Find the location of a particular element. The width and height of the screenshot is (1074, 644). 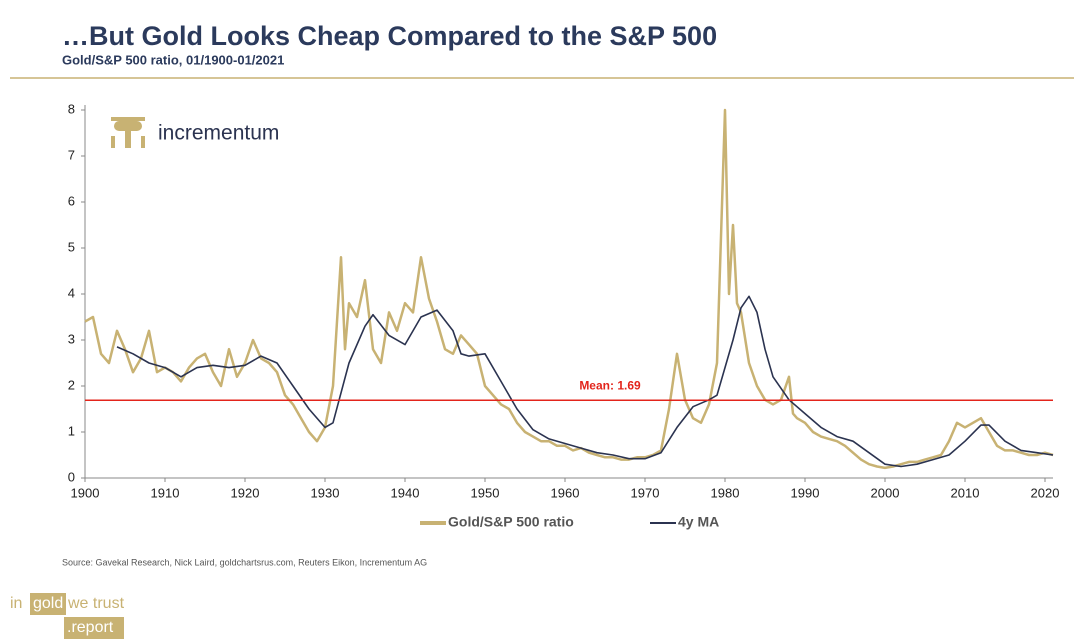

brand-report: .report is located at coordinates (90, 627).